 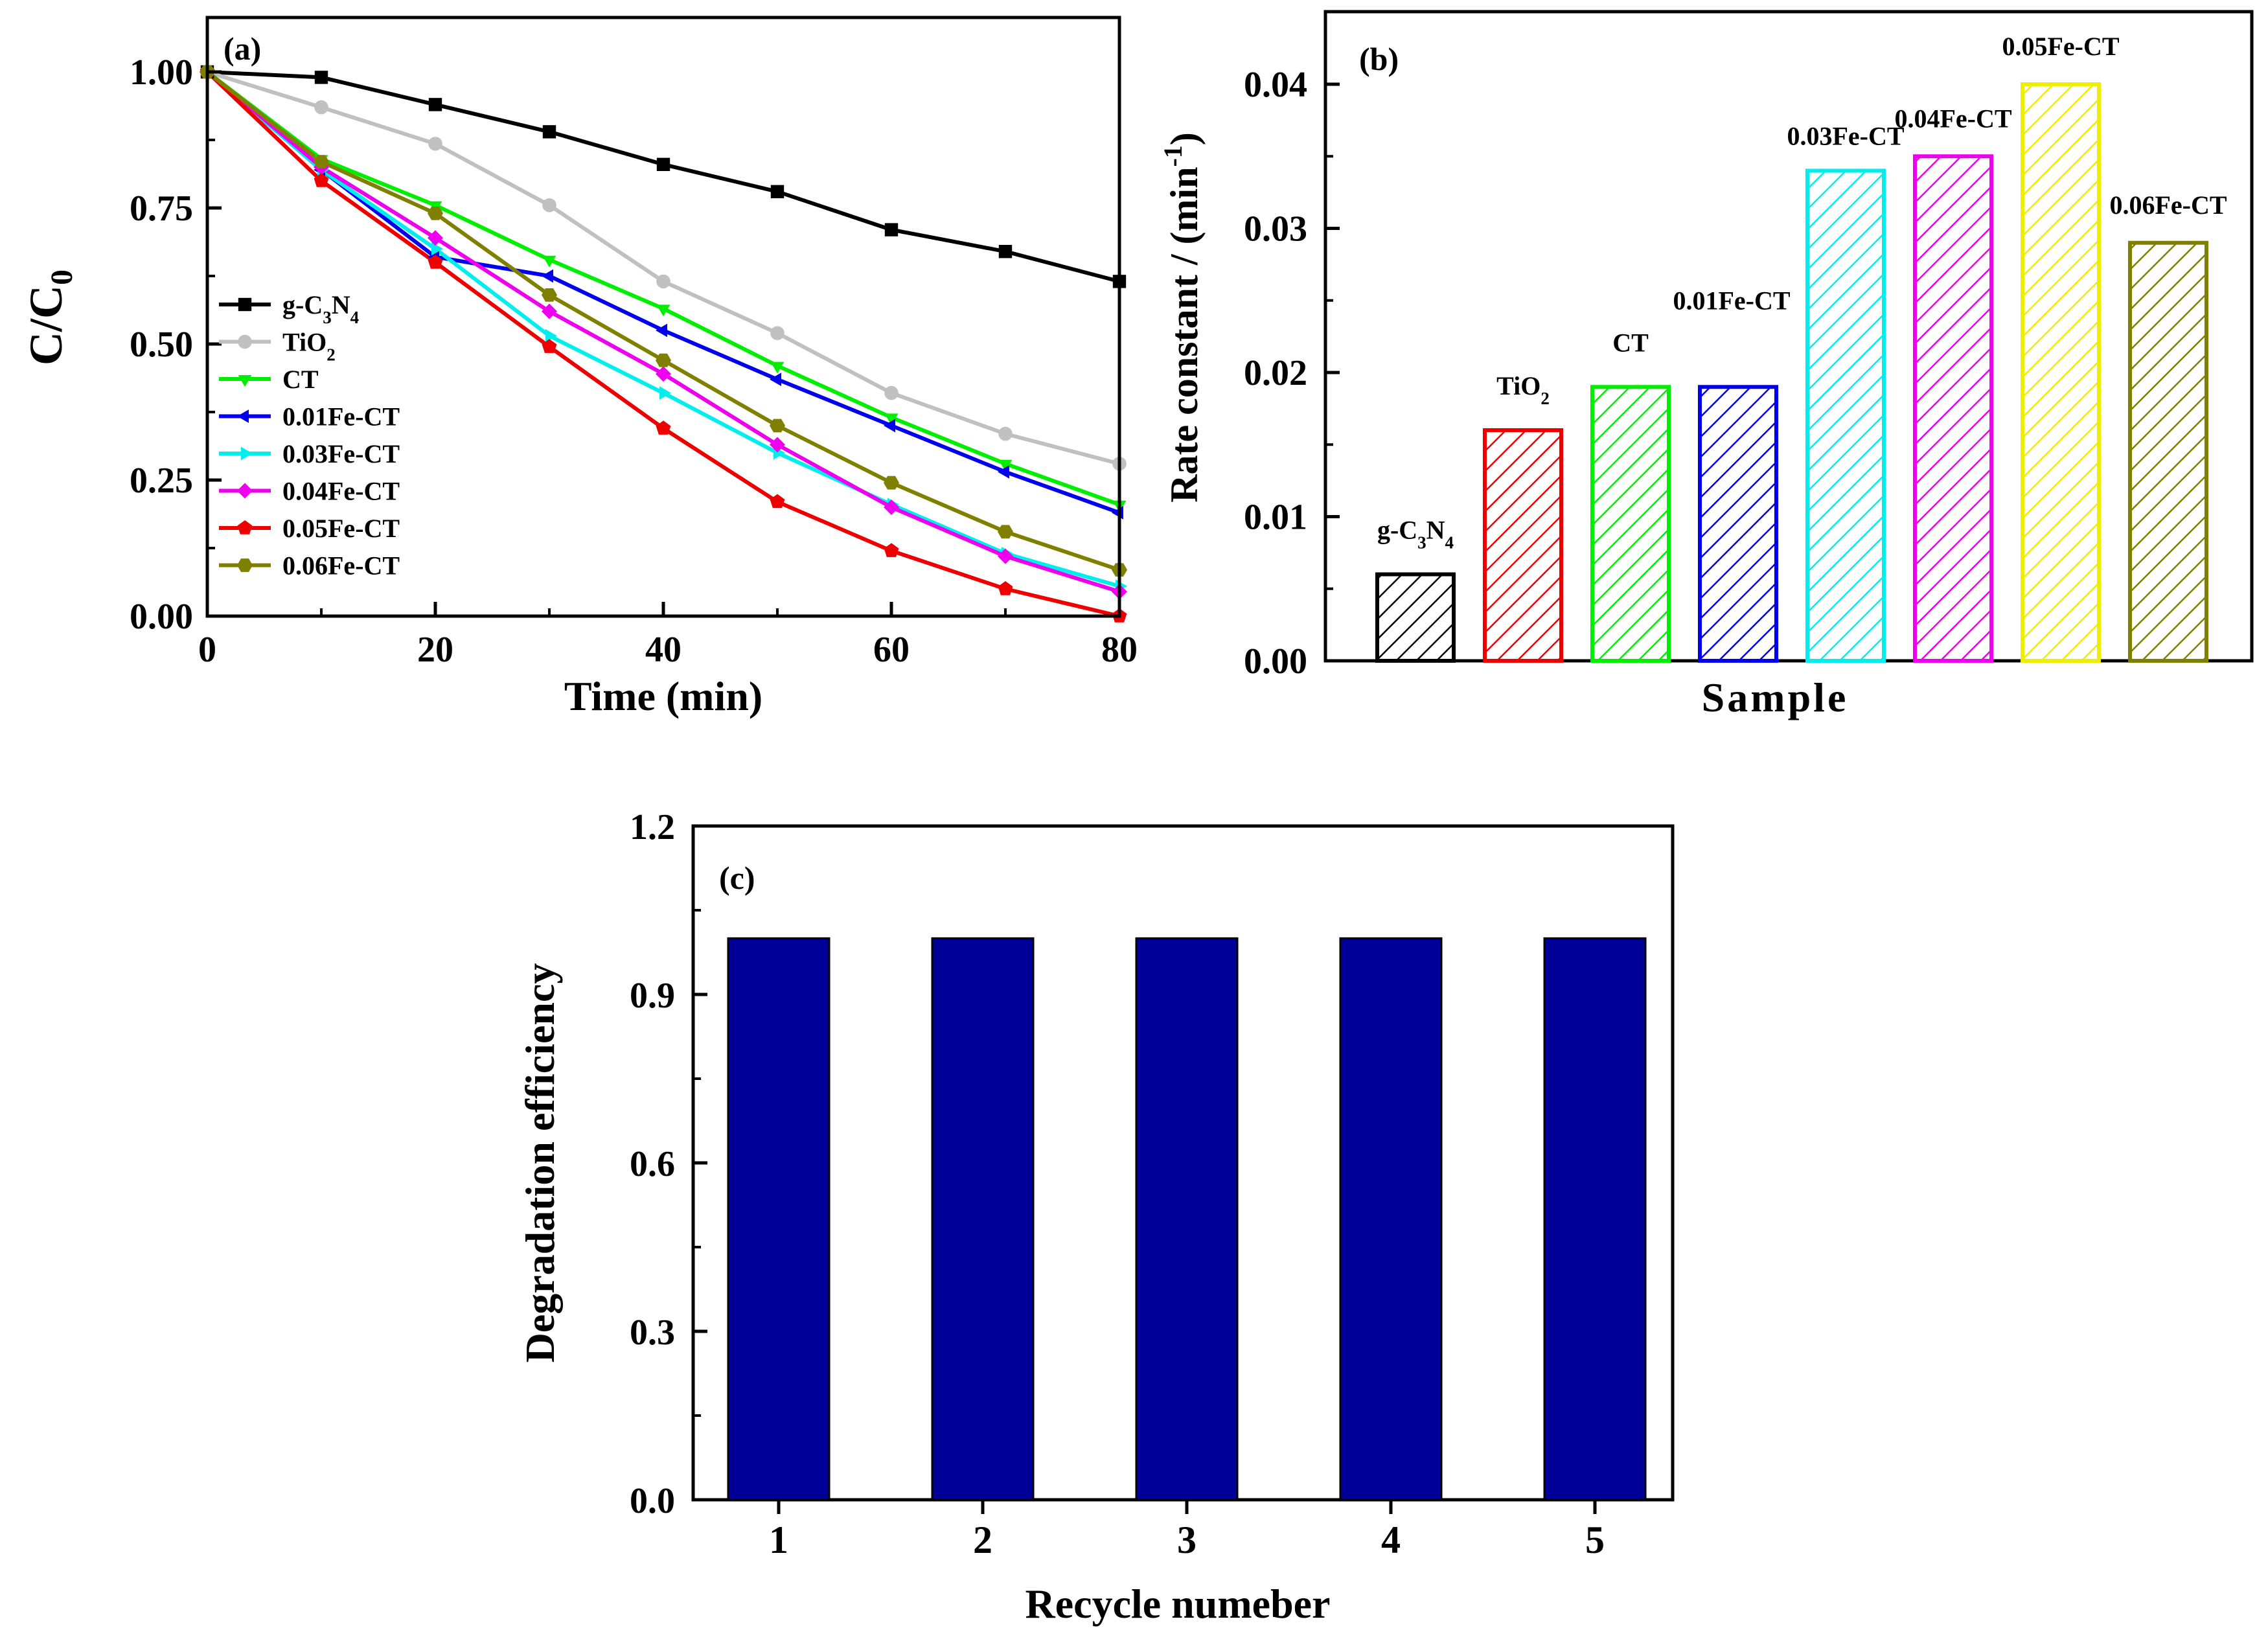 What do you see at coordinates (1391, 1540) in the screenshot?
I see `c-x-tick-label: 4` at bounding box center [1391, 1540].